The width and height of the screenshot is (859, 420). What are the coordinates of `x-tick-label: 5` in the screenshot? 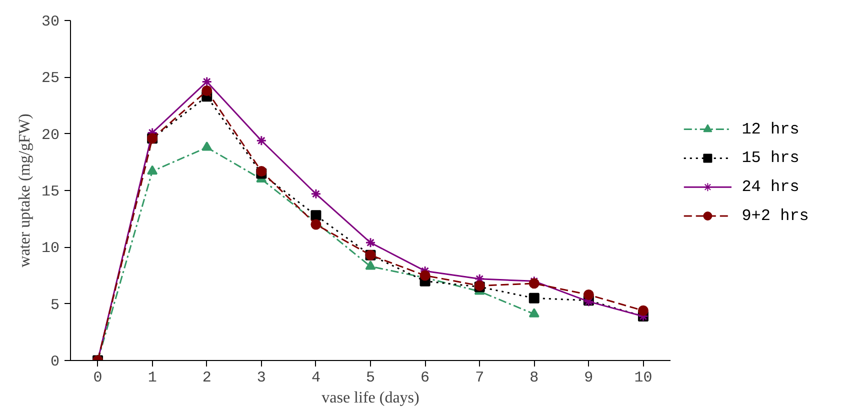 It's located at (371, 378).